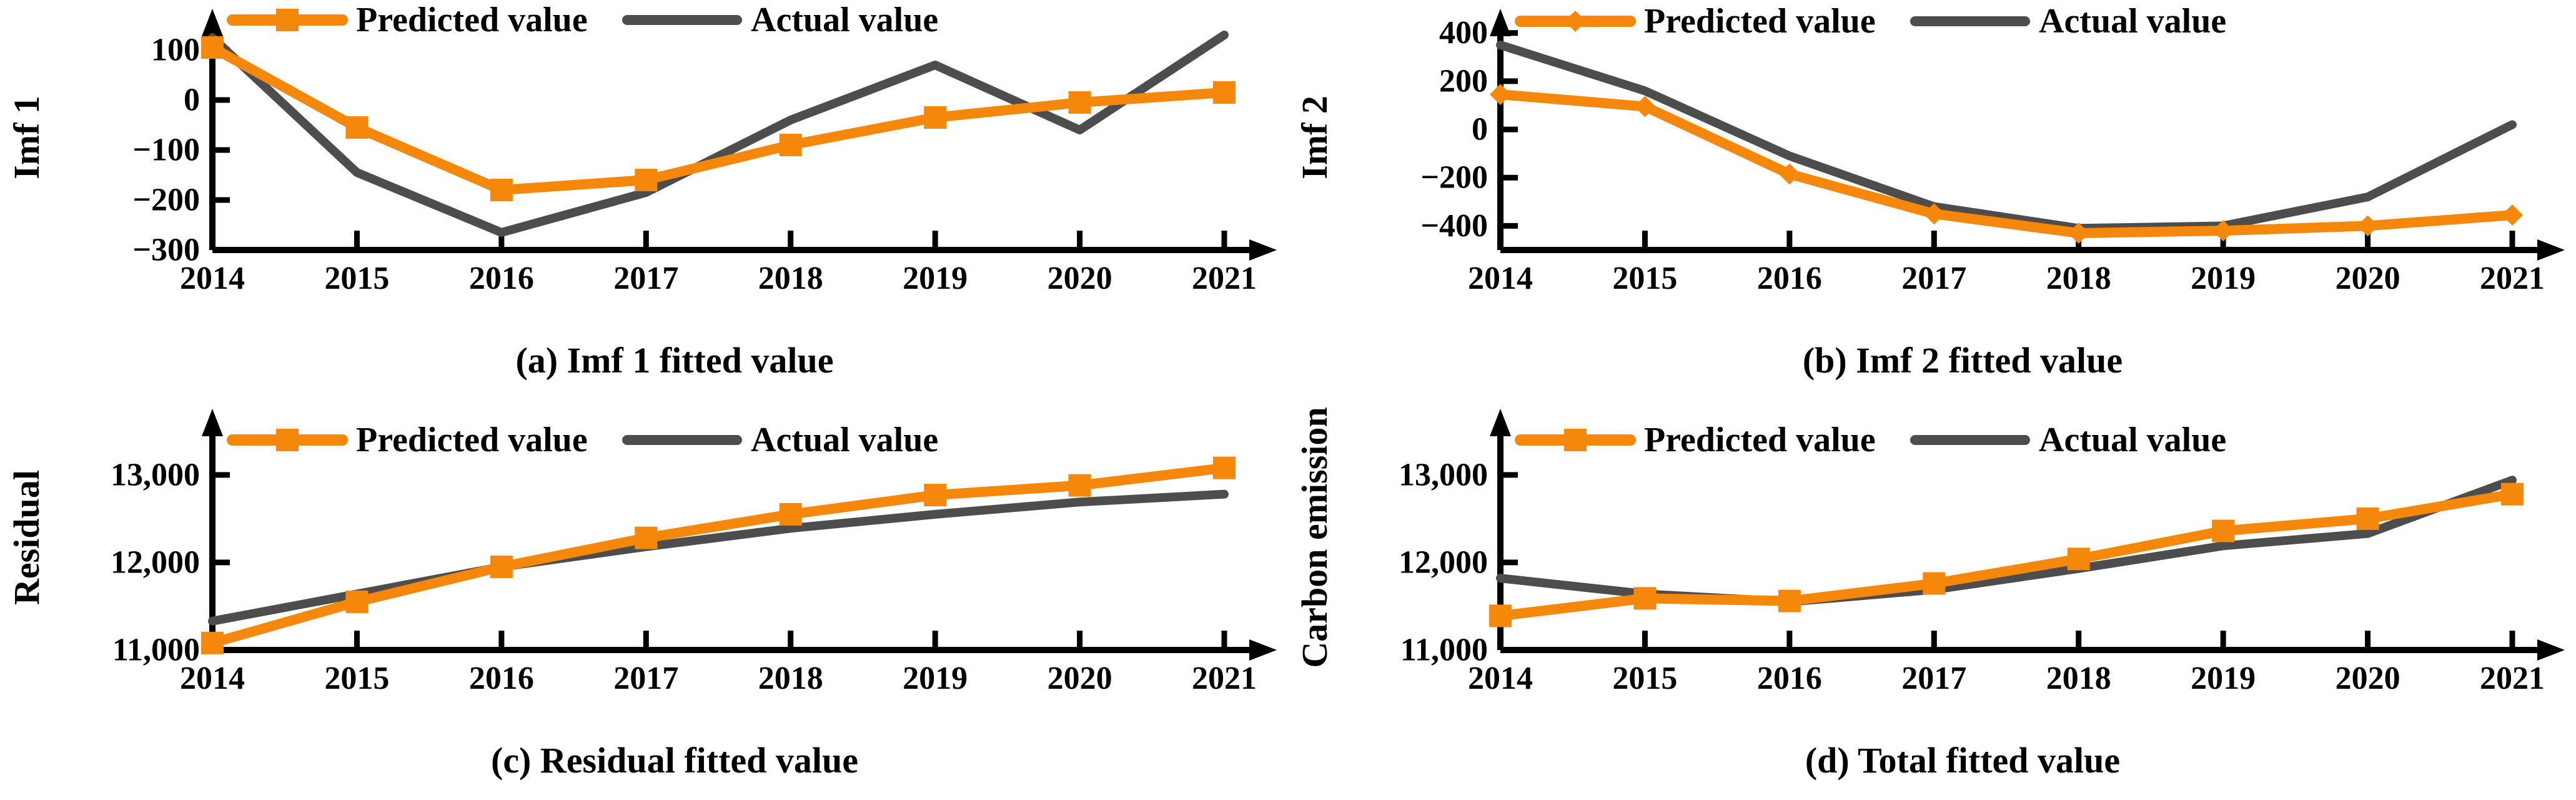  Describe the element at coordinates (26, 537) in the screenshot. I see `y-axis-title: Residual` at that location.